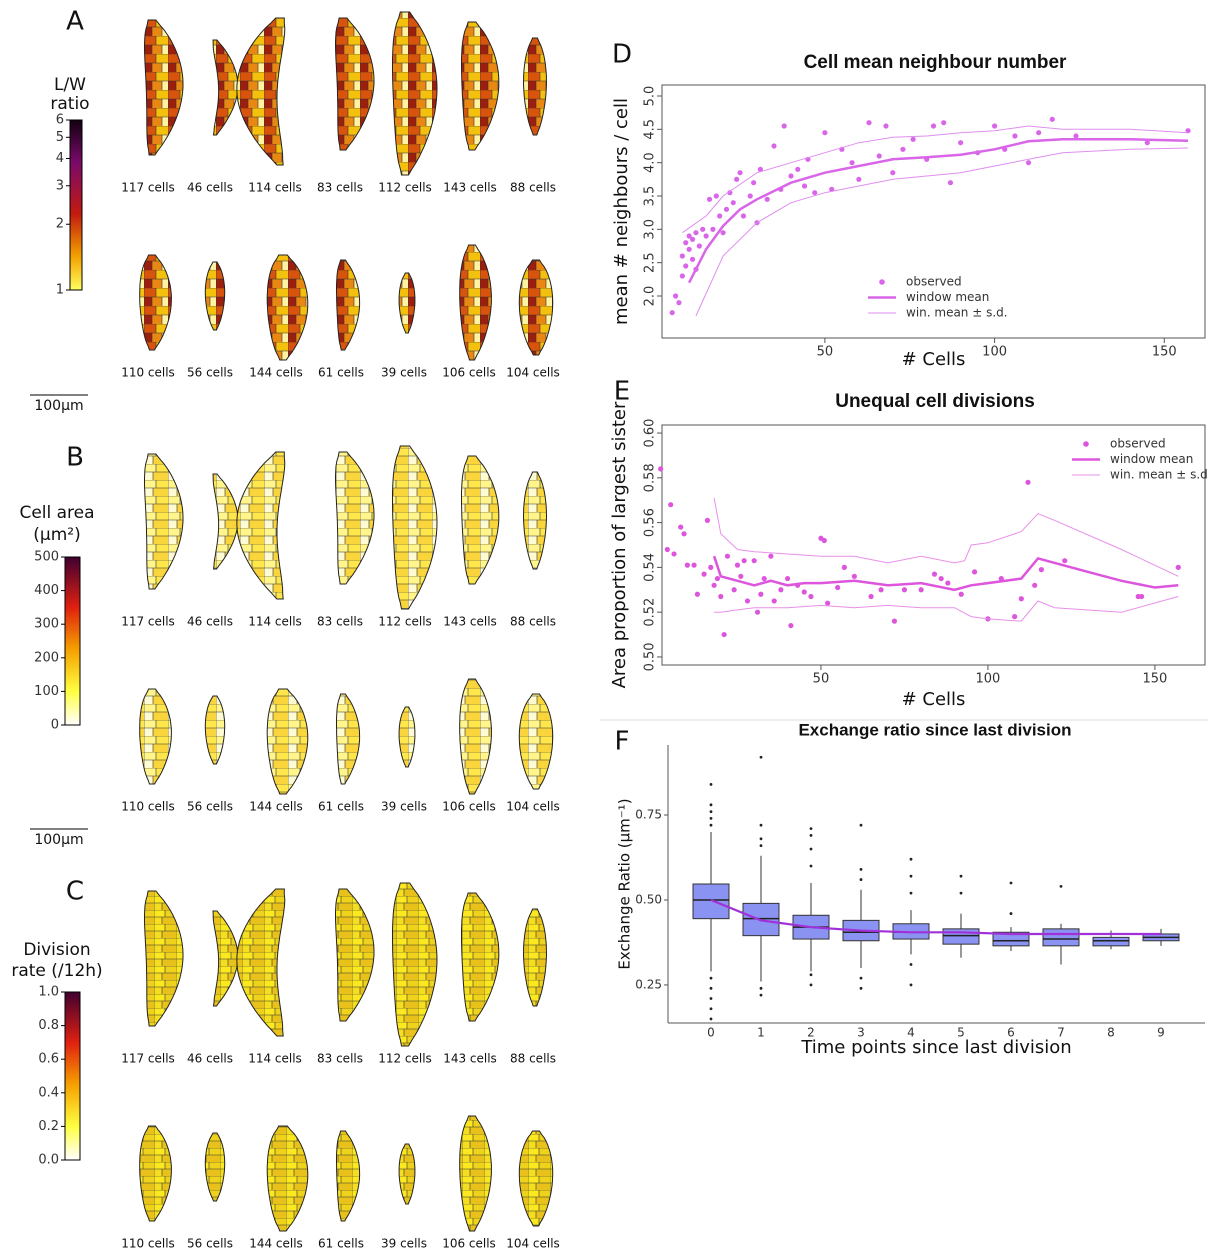 This screenshot has width=1208, height=1254. Describe the element at coordinates (533, 807) in the screenshot. I see `cell-count: 104 cells` at that location.